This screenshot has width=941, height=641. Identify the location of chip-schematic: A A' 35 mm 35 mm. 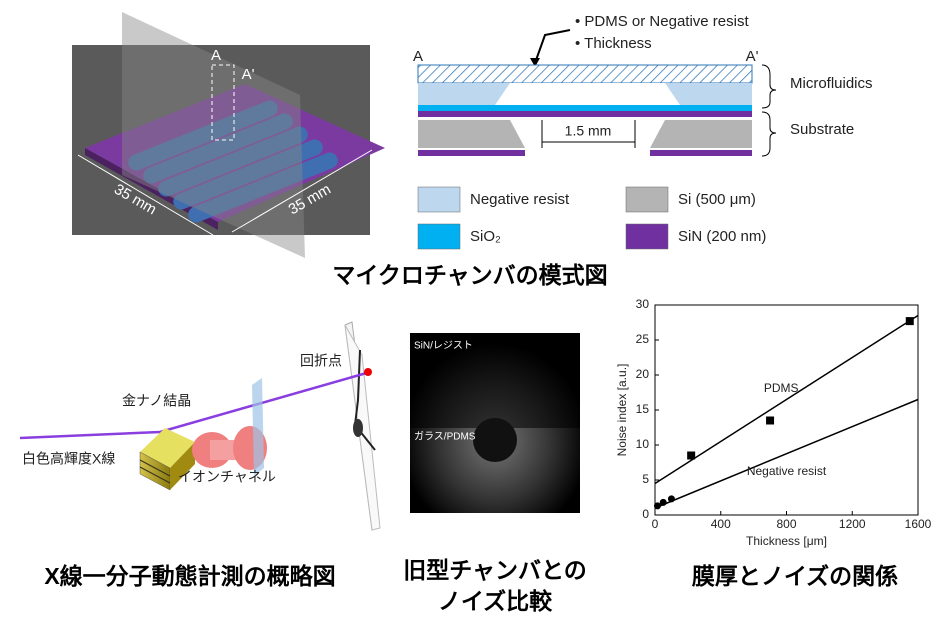
(228, 135).